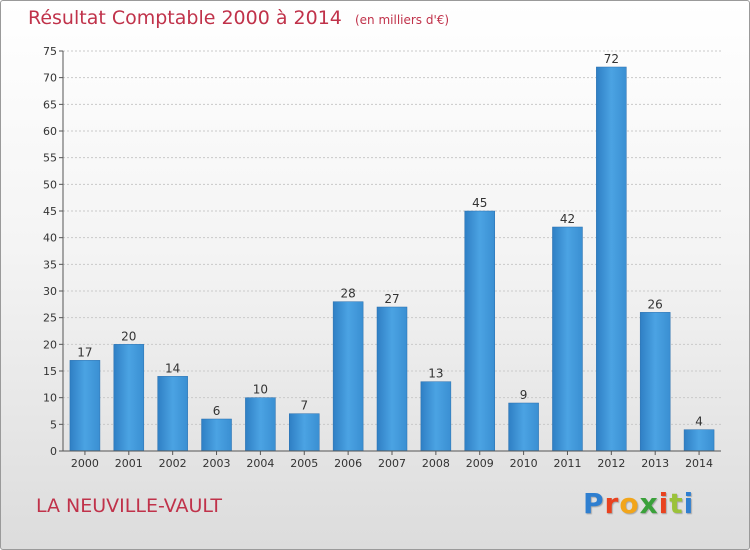  What do you see at coordinates (50, 398) in the screenshot?
I see `y-tick-label: 10` at bounding box center [50, 398].